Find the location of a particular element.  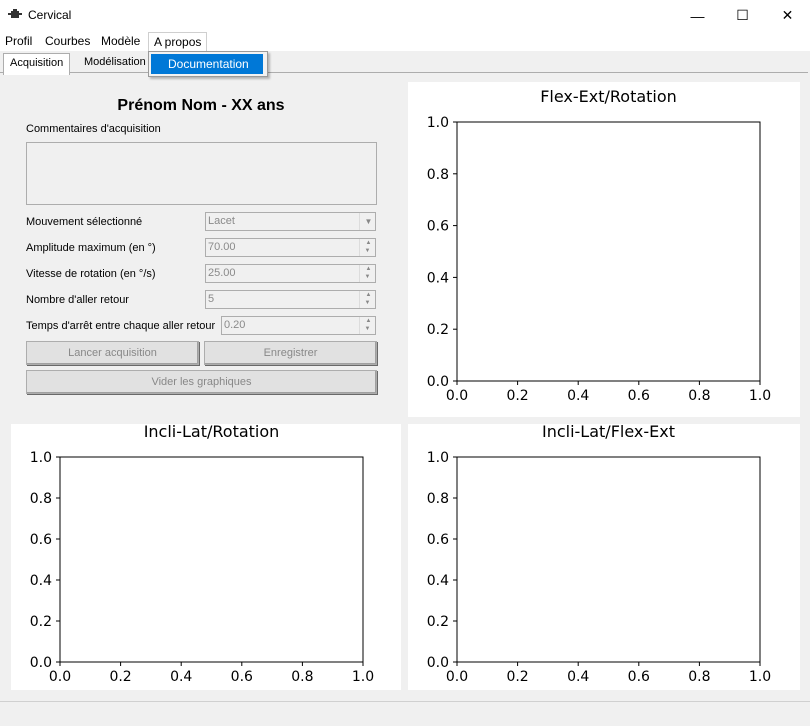

pause-spinbox: 0.20 ▲ ▼ is located at coordinates (298, 325).